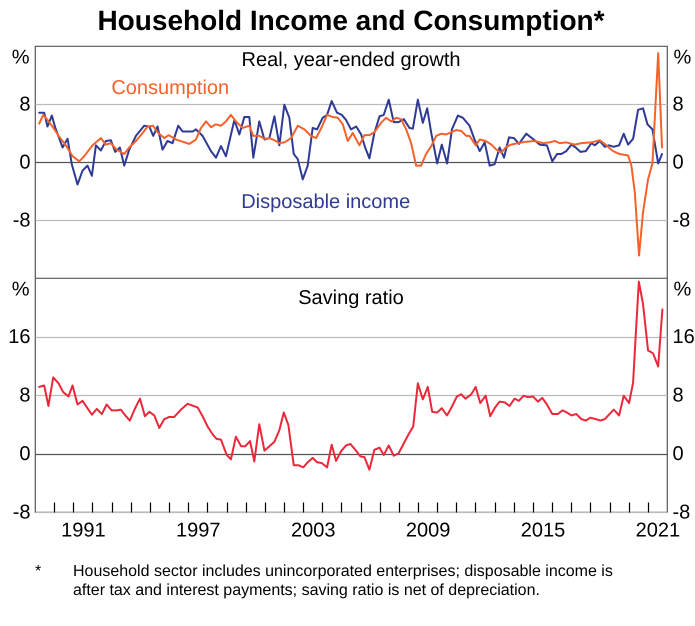  What do you see at coordinates (351, 20) in the screenshot?
I see `chart-title: Household Income and Consumption*` at bounding box center [351, 20].